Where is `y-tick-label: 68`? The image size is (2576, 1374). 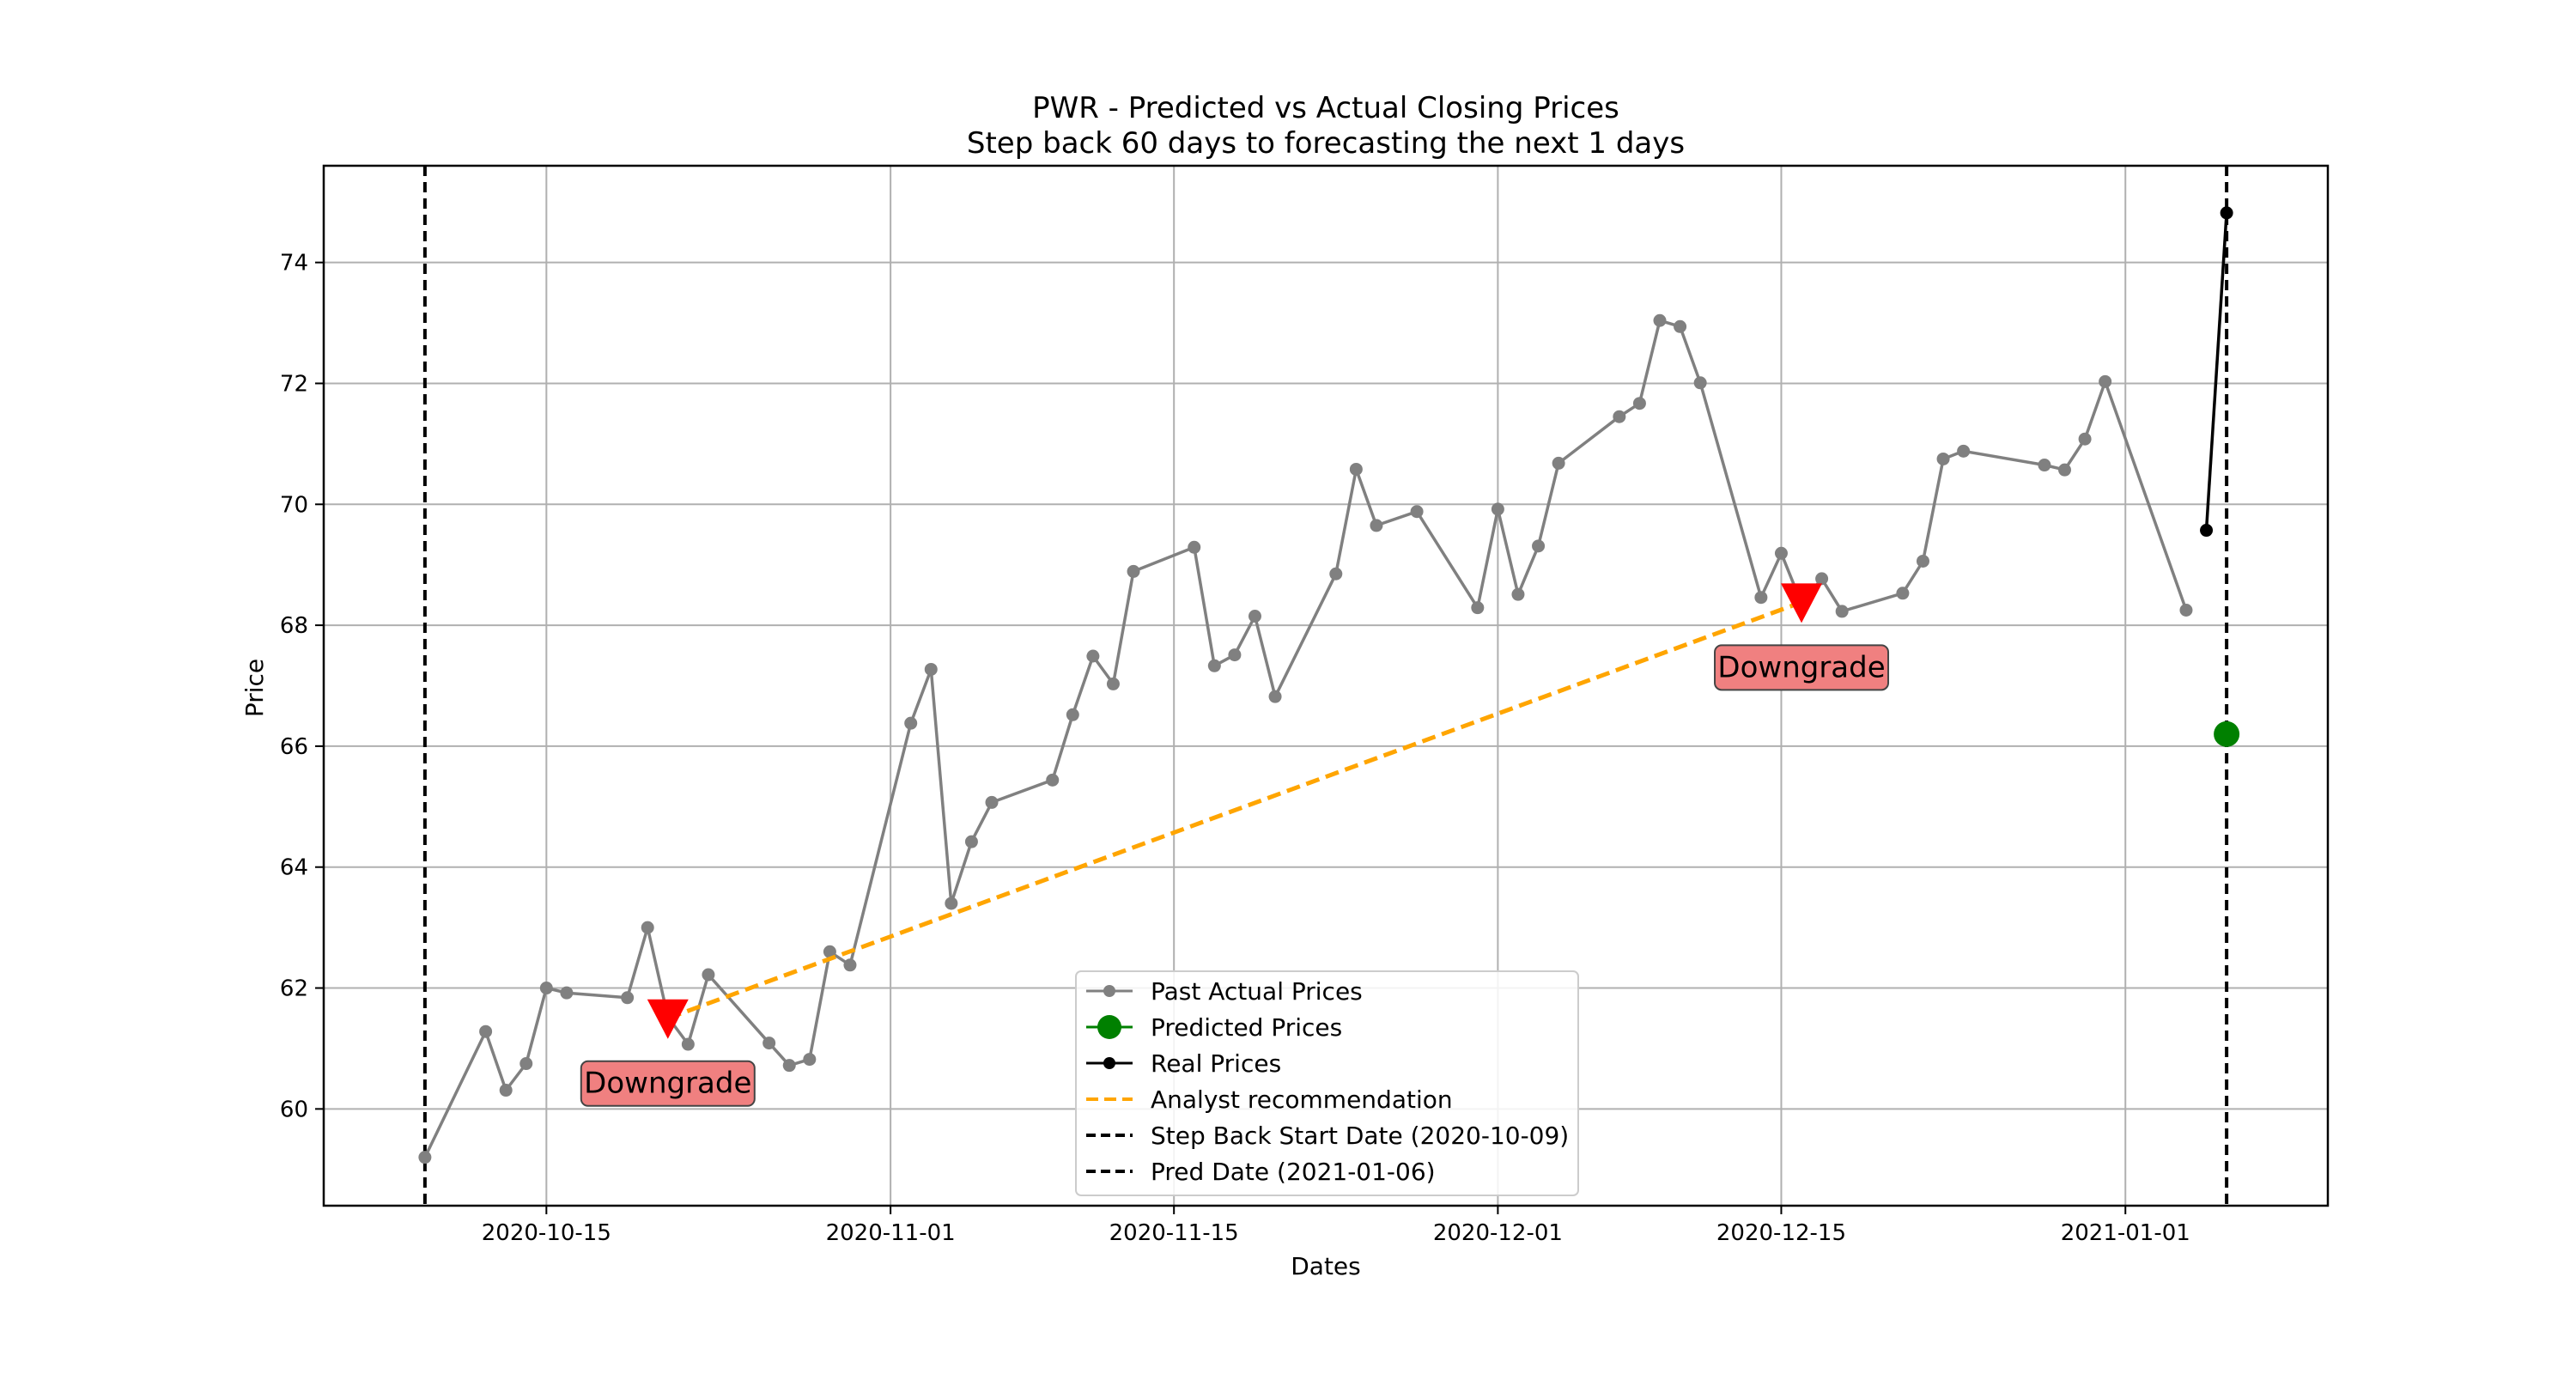
y-tick-label: 68 is located at coordinates (294, 626).